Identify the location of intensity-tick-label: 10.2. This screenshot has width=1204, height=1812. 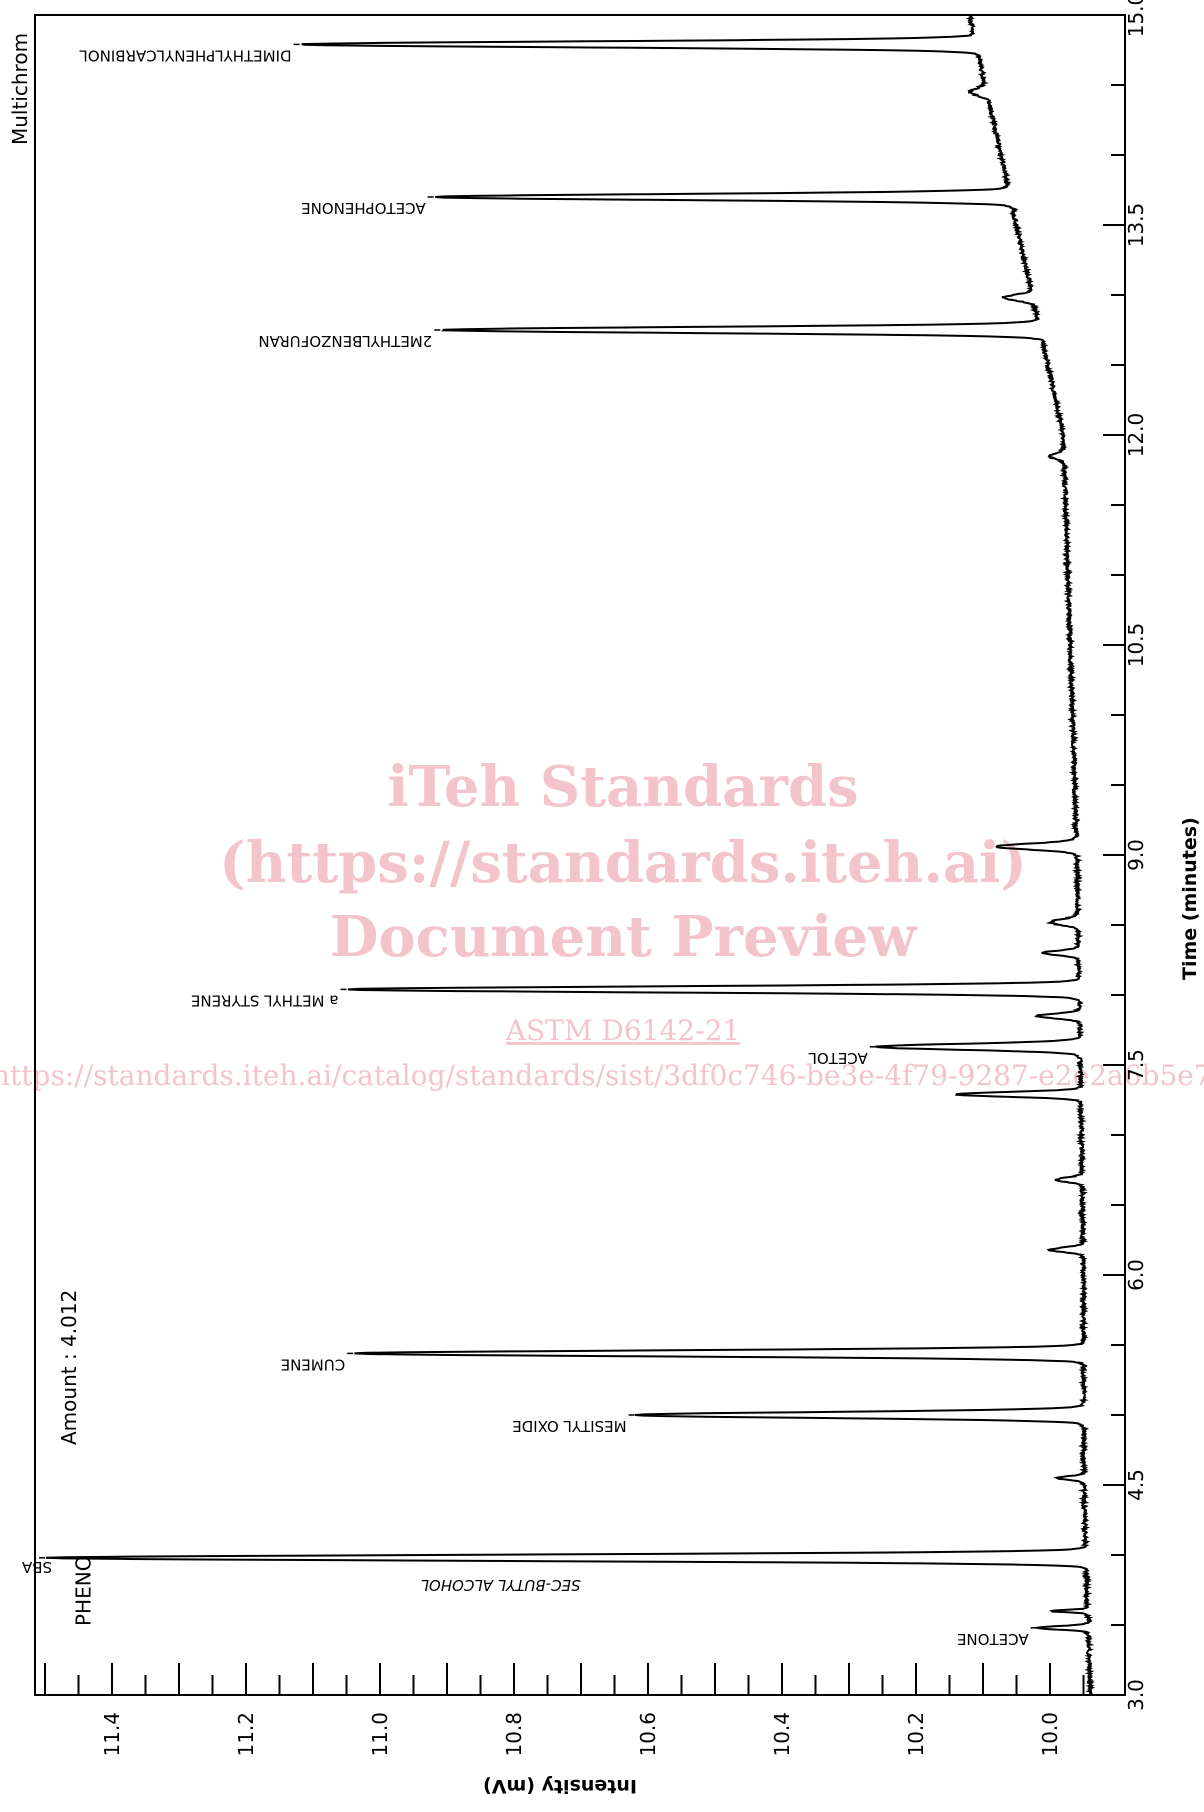
(916, 1734).